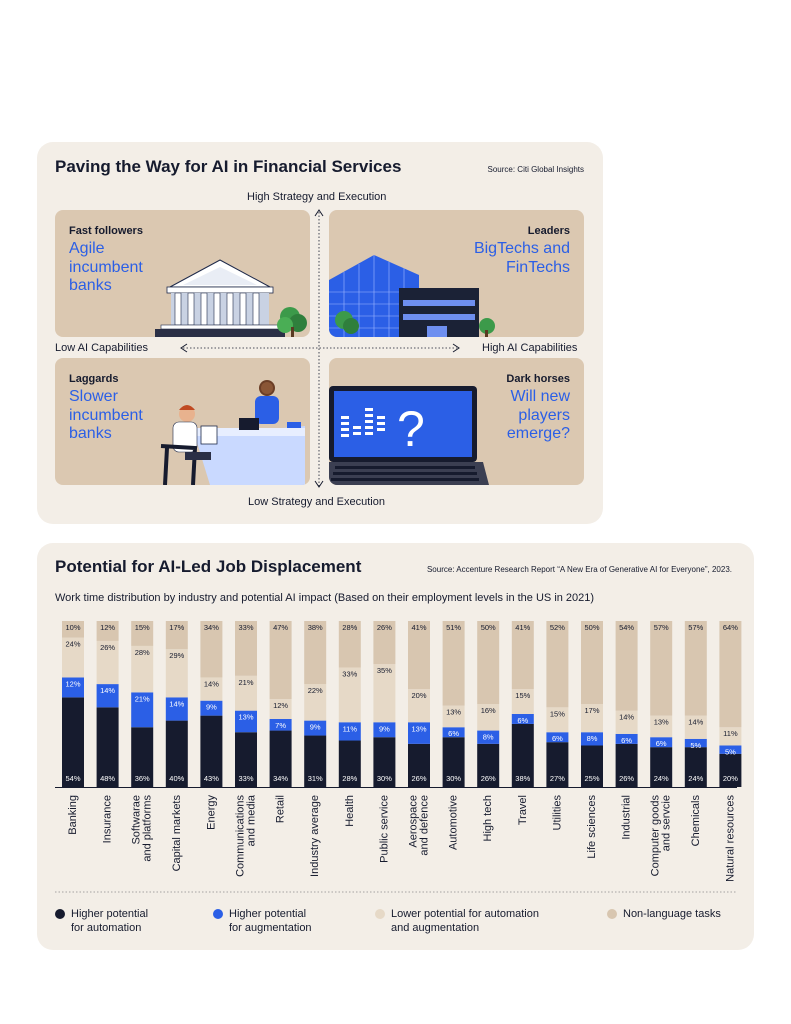 The height and width of the screenshot is (1024, 791). I want to click on quadrant-description: BigTechs and FinTechs, so click(521, 258).